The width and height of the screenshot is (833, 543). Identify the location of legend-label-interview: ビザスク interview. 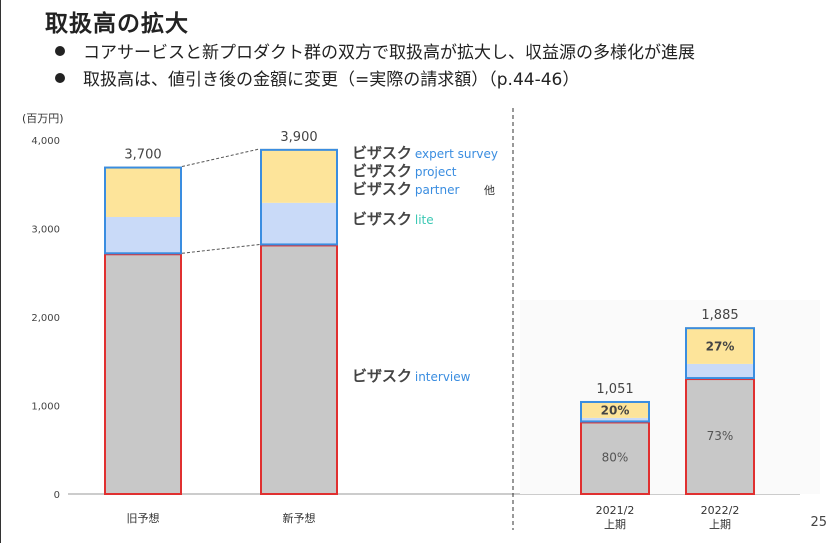
(411, 376).